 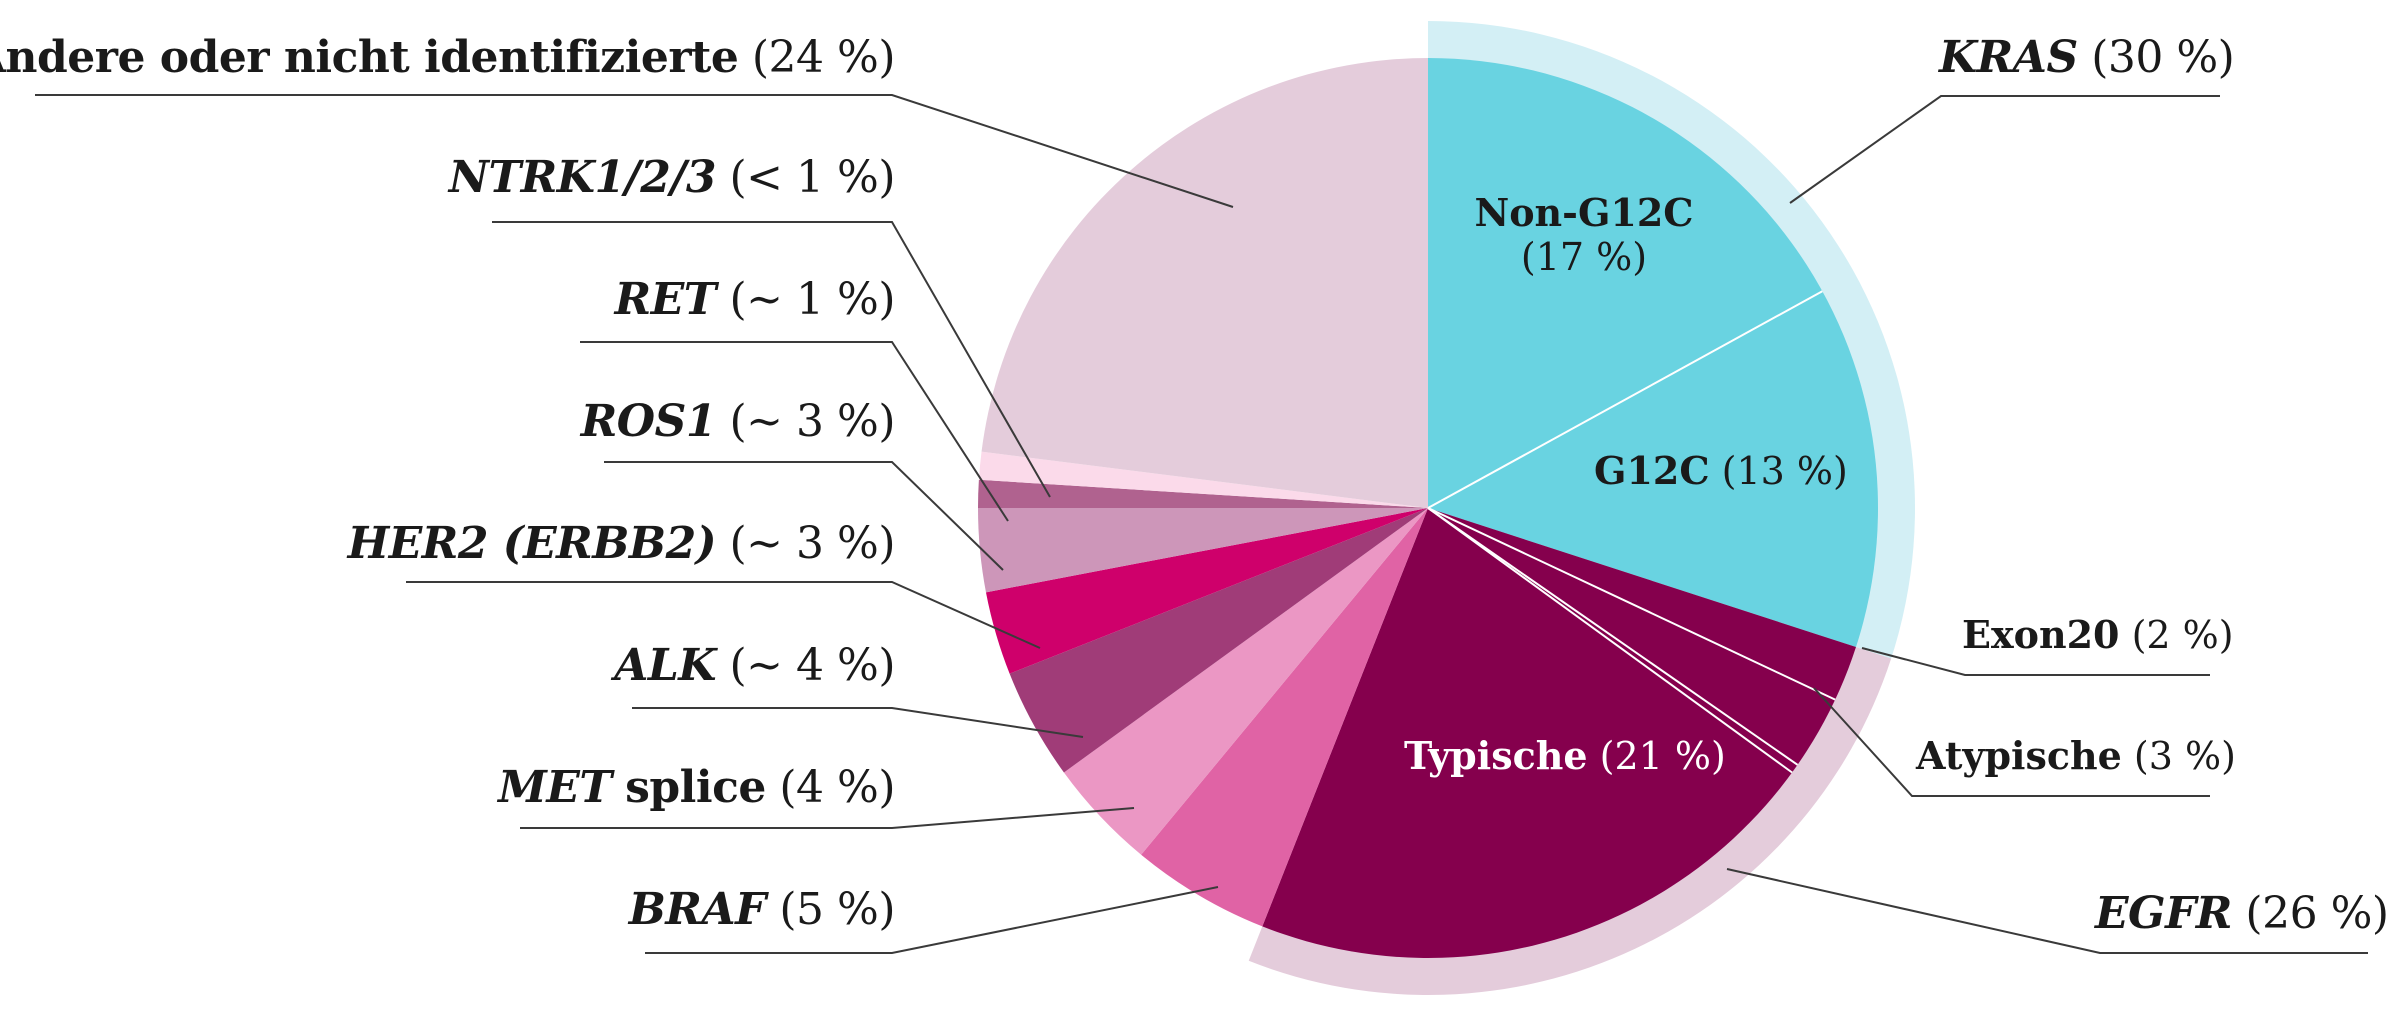 I want to click on slice-ret, so click(x=1203, y=493).